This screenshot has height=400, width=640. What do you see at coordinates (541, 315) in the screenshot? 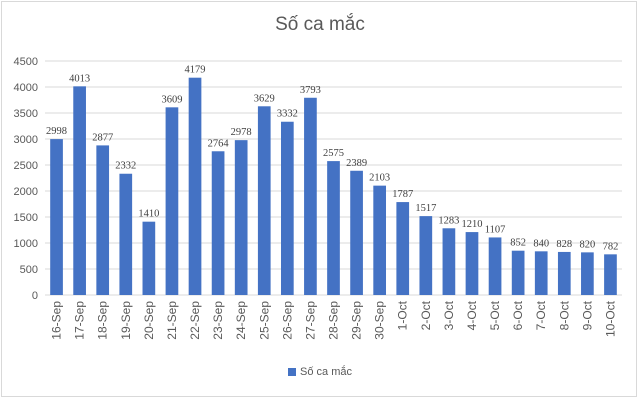
I see `x-tick-label: 7-Oct` at bounding box center [541, 315].